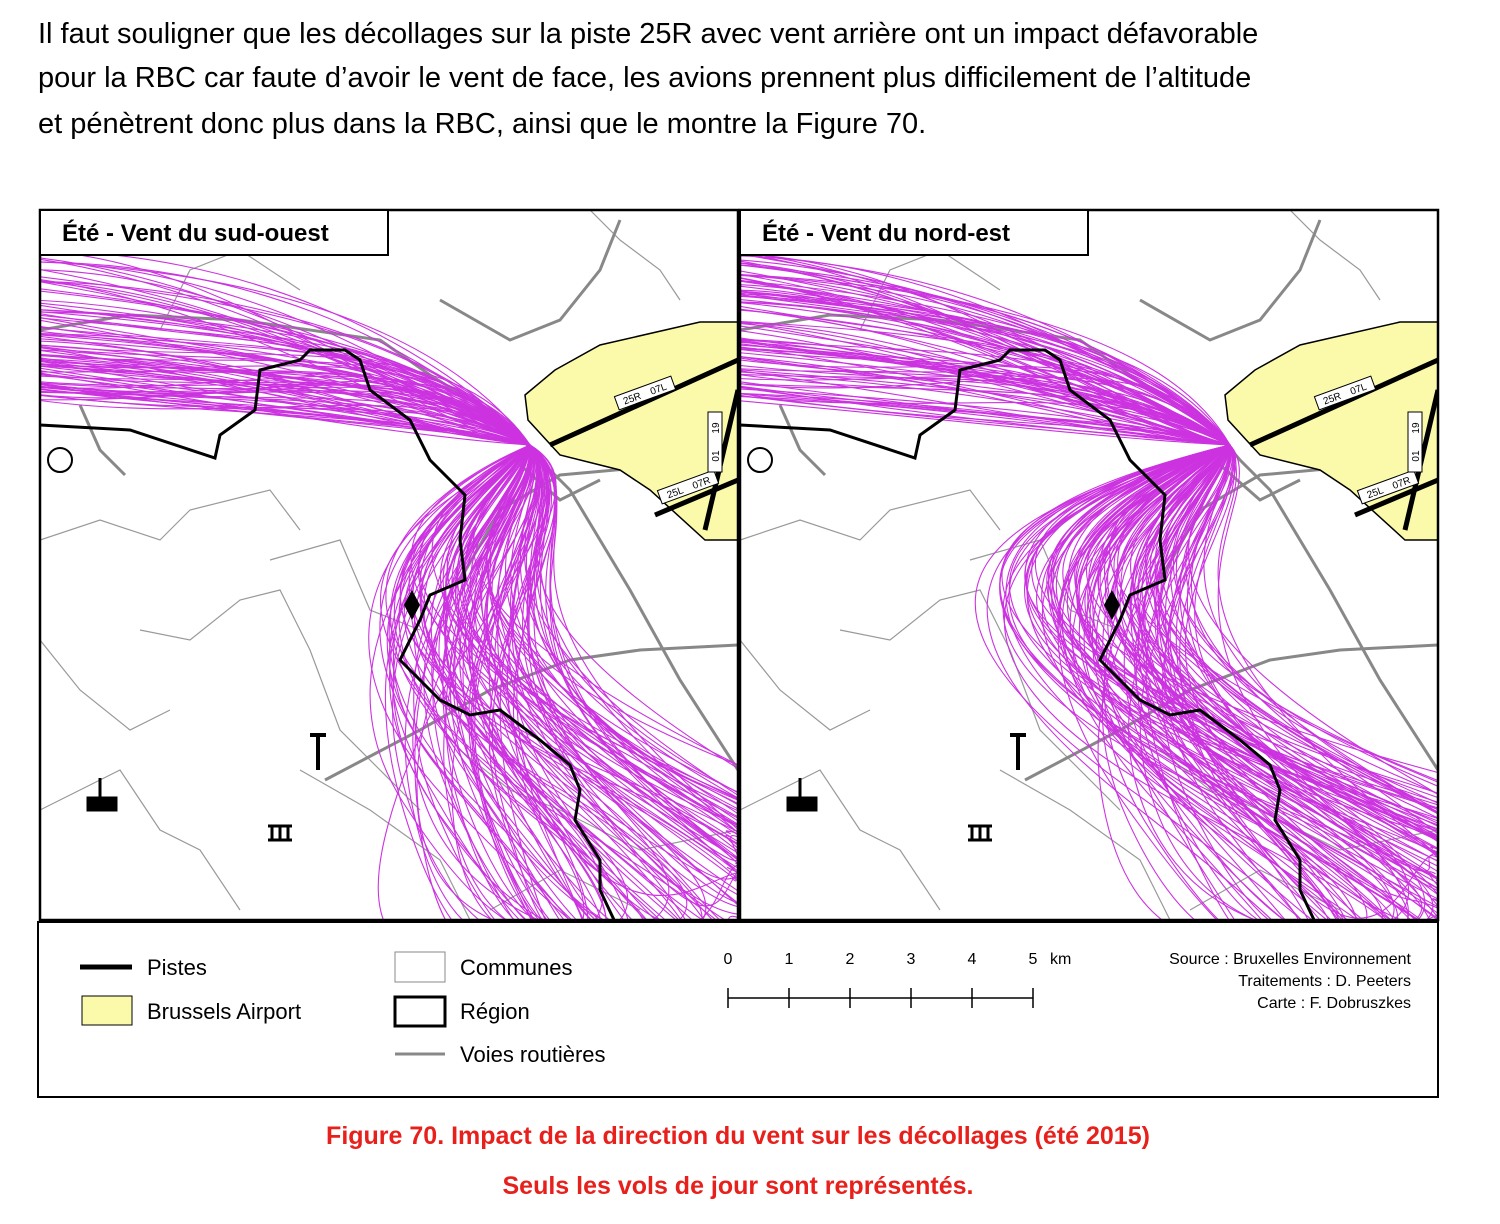 The width and height of the screenshot is (1500, 1224). I want to click on scale-label: 0, so click(728, 959).